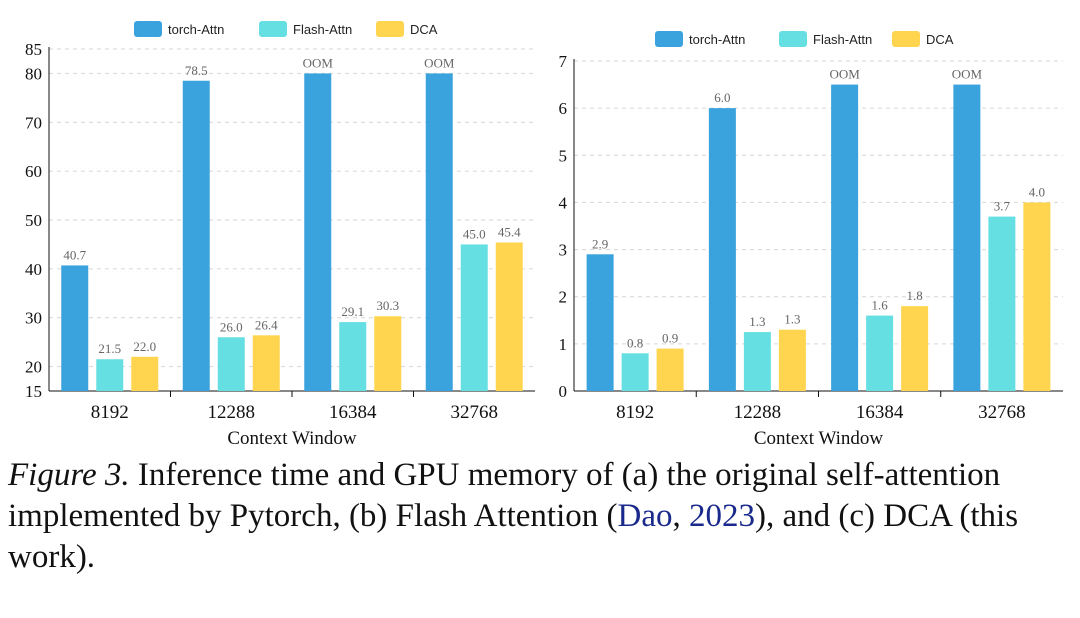 This screenshot has height=618, width=1080. I want to click on data-label: 0.9, so click(670, 338).